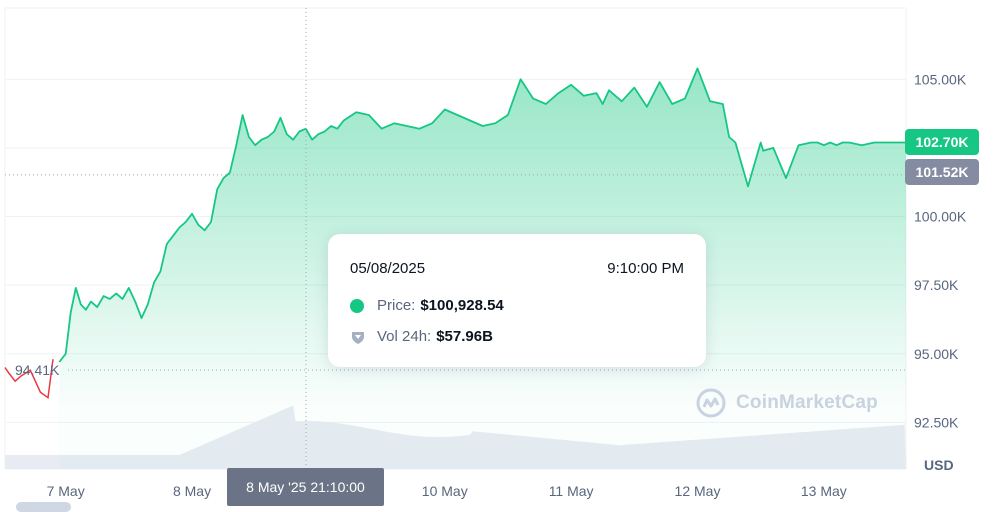  What do you see at coordinates (43, 507) in the screenshot?
I see `timeline-scrollbar` at bounding box center [43, 507].